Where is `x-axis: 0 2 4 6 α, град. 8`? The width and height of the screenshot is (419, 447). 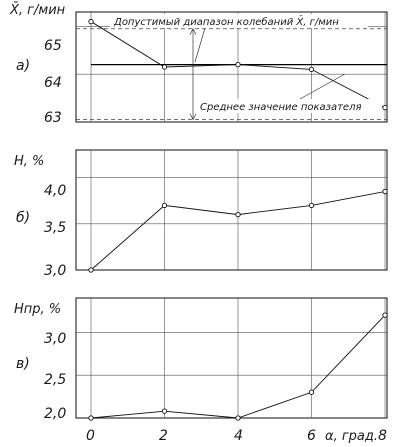
x-axis: 0 2 4 6 α, град. 8 is located at coordinates (236, 436).